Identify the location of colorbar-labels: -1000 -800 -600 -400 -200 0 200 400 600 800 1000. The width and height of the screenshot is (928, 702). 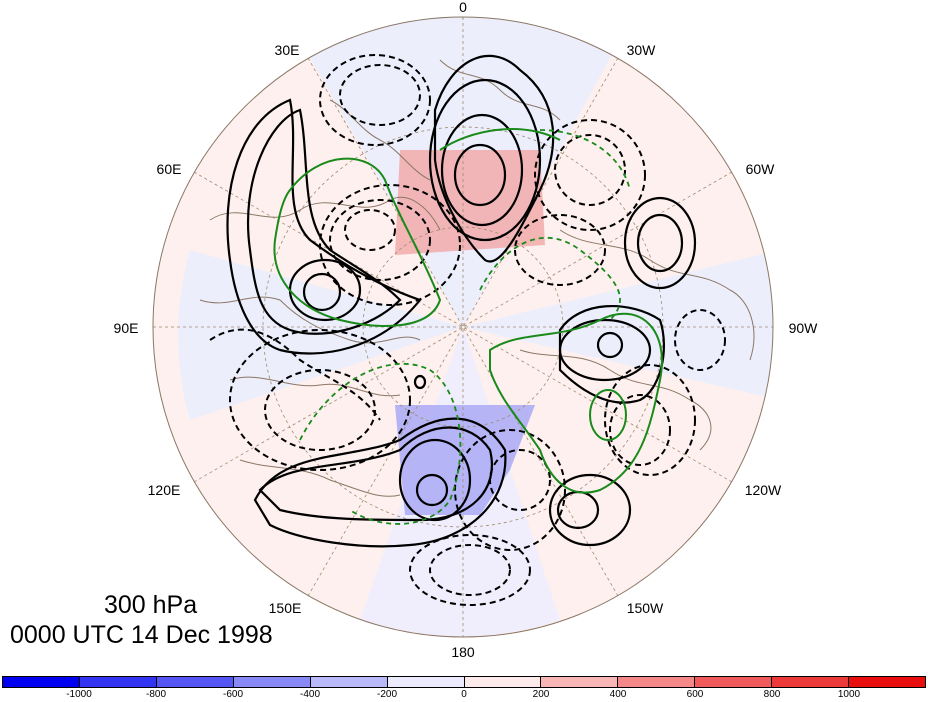
(464, 695).